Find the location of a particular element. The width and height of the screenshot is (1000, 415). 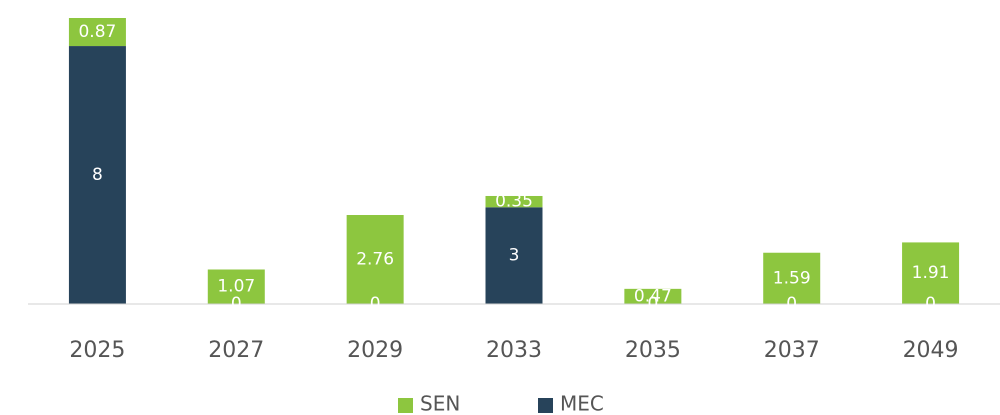

legend-label: MEC is located at coordinates (582, 403).